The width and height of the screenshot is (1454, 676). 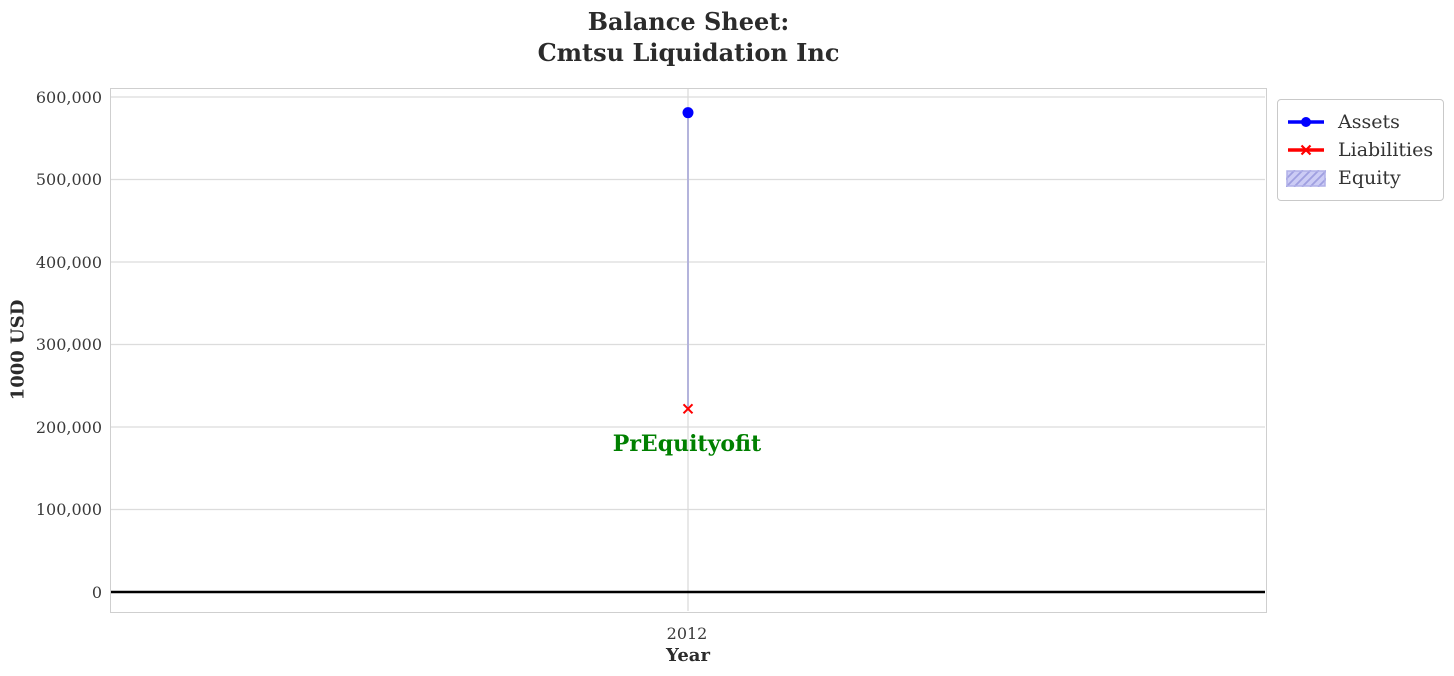 What do you see at coordinates (688, 655) in the screenshot?
I see `x-axis-label: Year` at bounding box center [688, 655].